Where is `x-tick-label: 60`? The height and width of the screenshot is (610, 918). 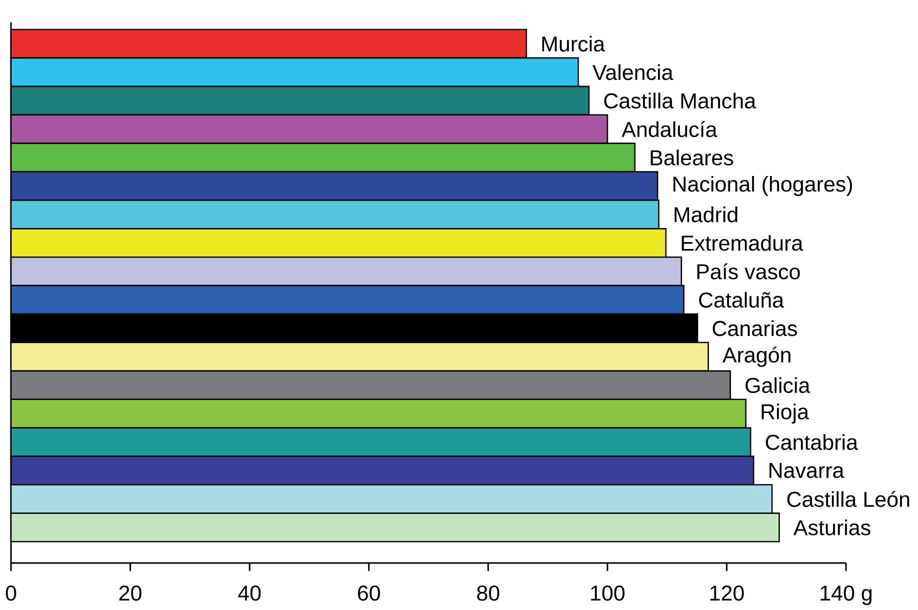 x-tick-label: 60 is located at coordinates (369, 593).